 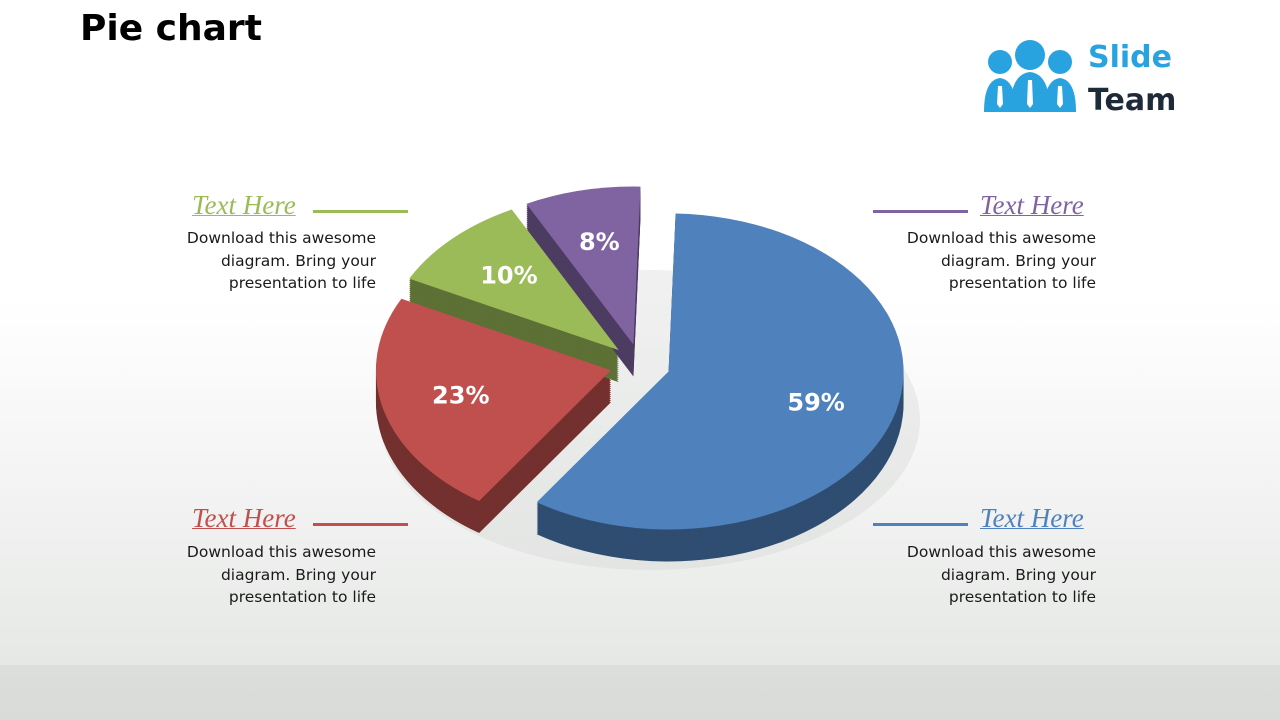 I want to click on logo-icon, so click(x=1030, y=76).